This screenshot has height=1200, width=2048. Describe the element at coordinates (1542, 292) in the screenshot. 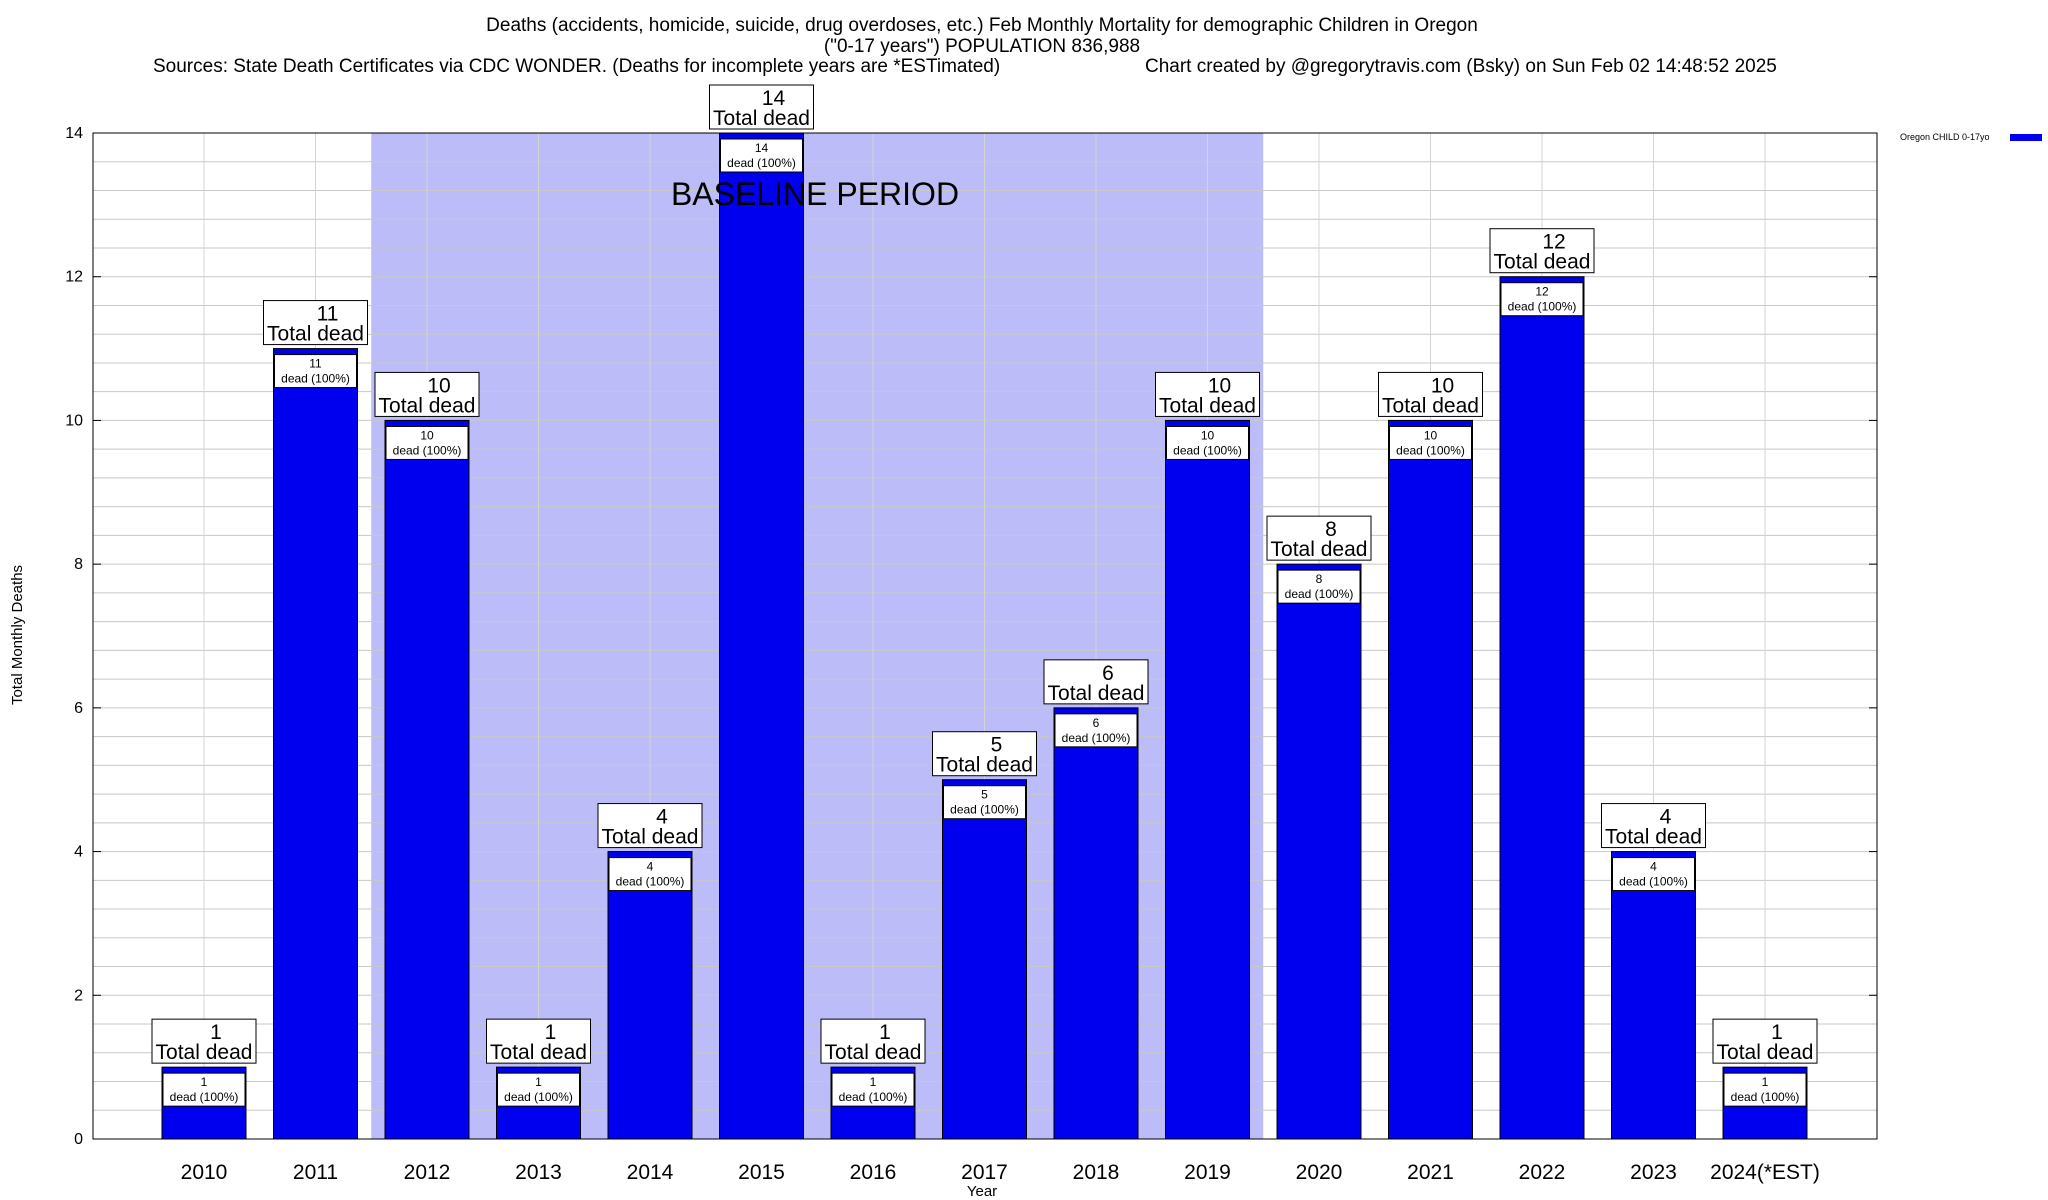

I see `bar-inner-value: 12` at that location.